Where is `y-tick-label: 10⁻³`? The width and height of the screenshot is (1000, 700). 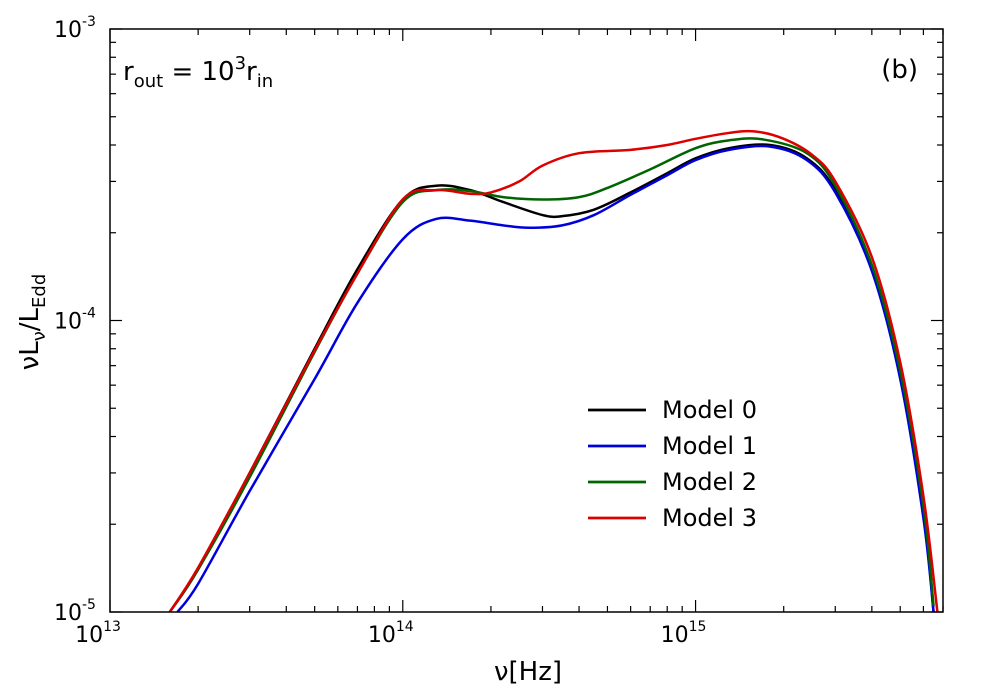 y-tick-label: 10⁻³ is located at coordinates (75, 28).